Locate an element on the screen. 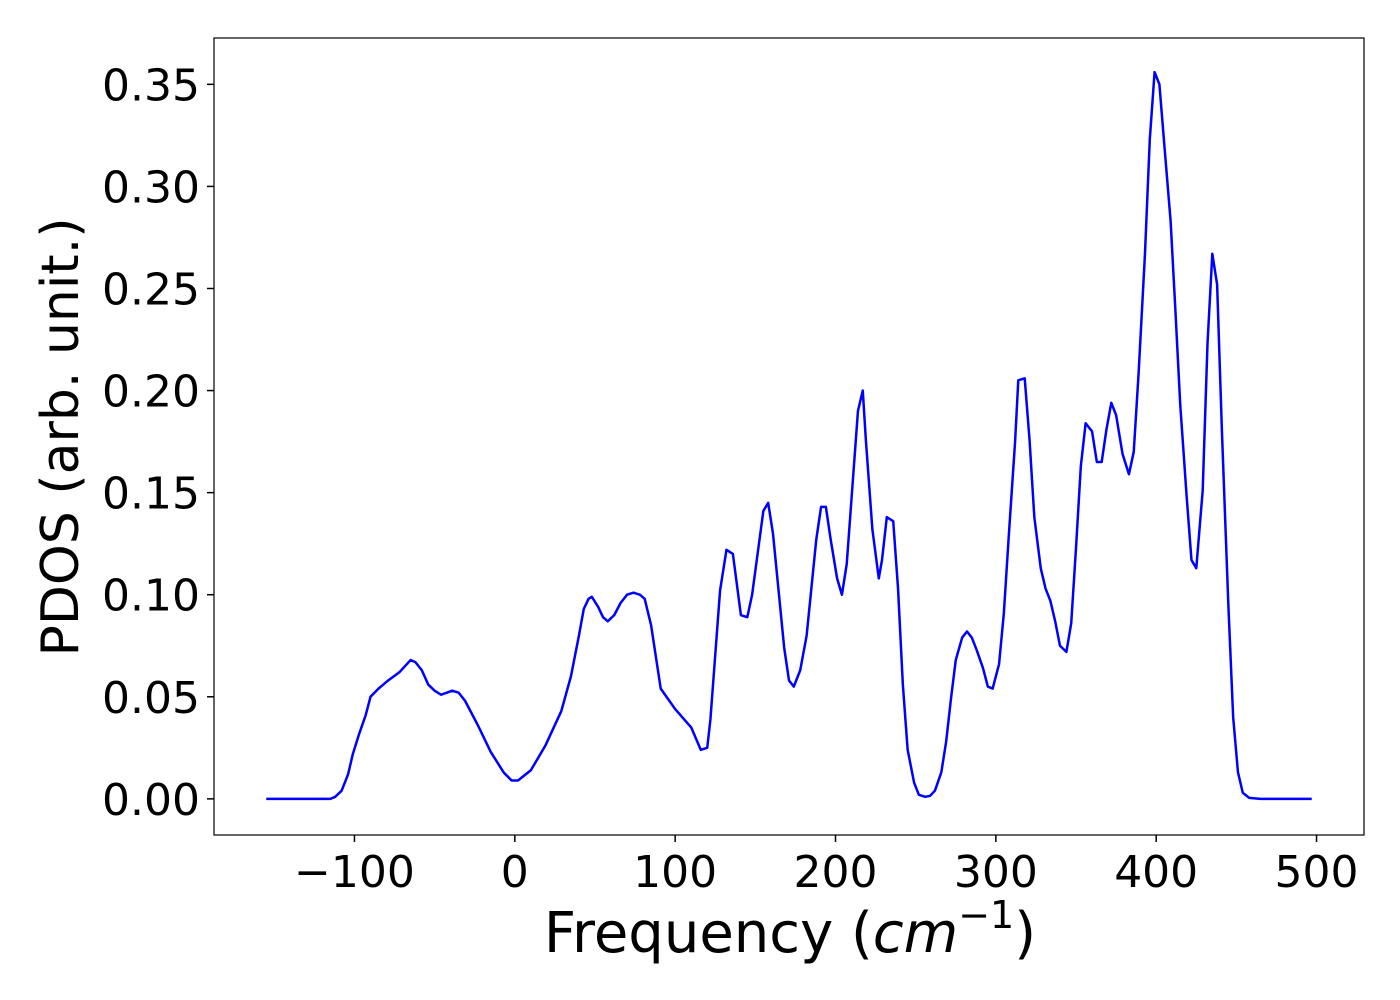 The image size is (1400, 1000). y-axis-label: PDOS (arb. unit.) is located at coordinates (61, 436).